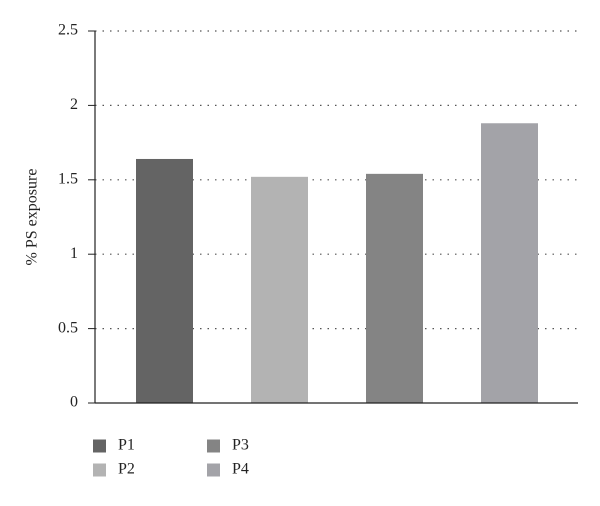 The image size is (600, 506). I want to click on legend-label: P1, so click(126, 445).